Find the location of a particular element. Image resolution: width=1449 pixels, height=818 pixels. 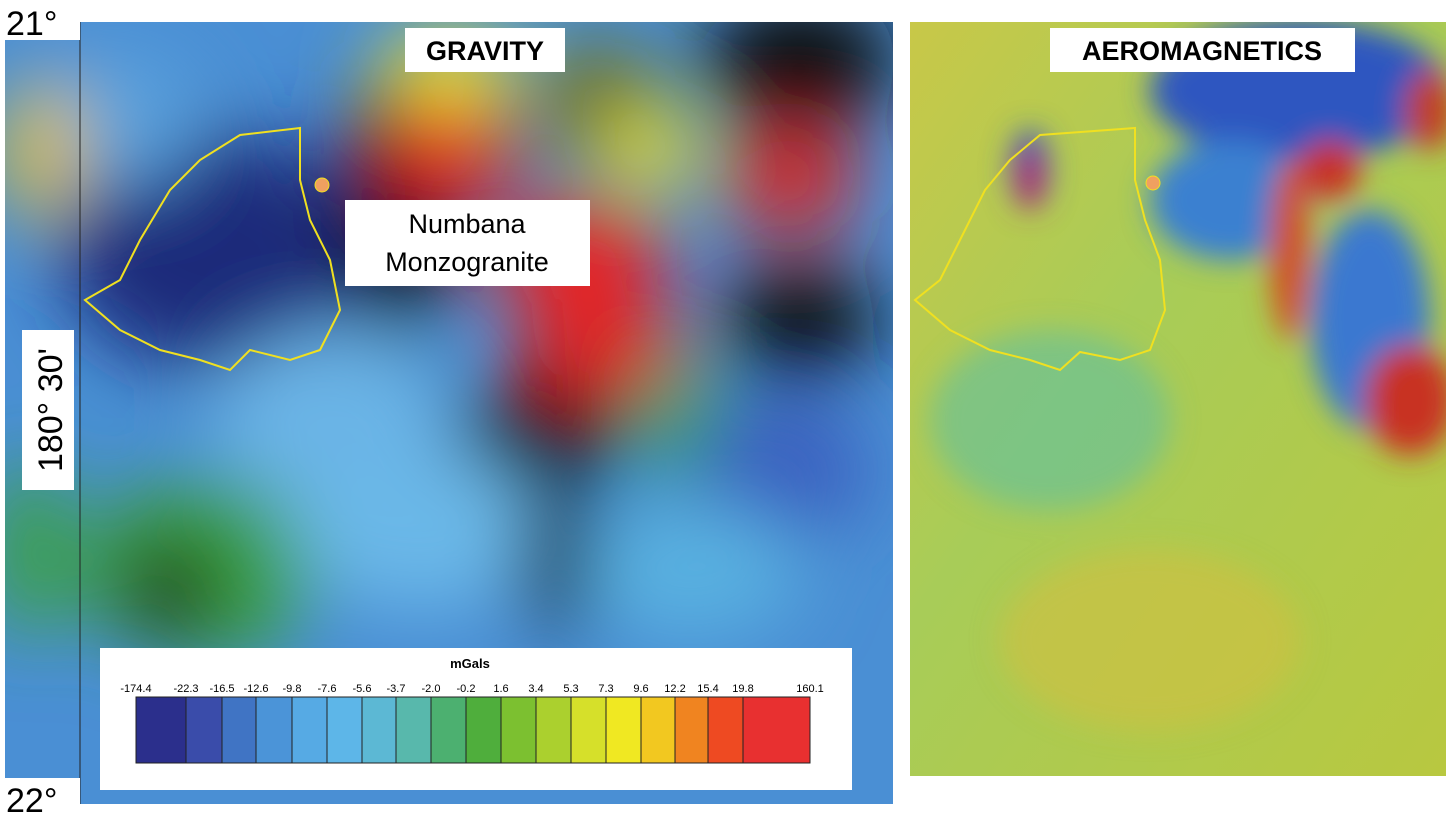

legend-label: -3.7 is located at coordinates (396, 689).